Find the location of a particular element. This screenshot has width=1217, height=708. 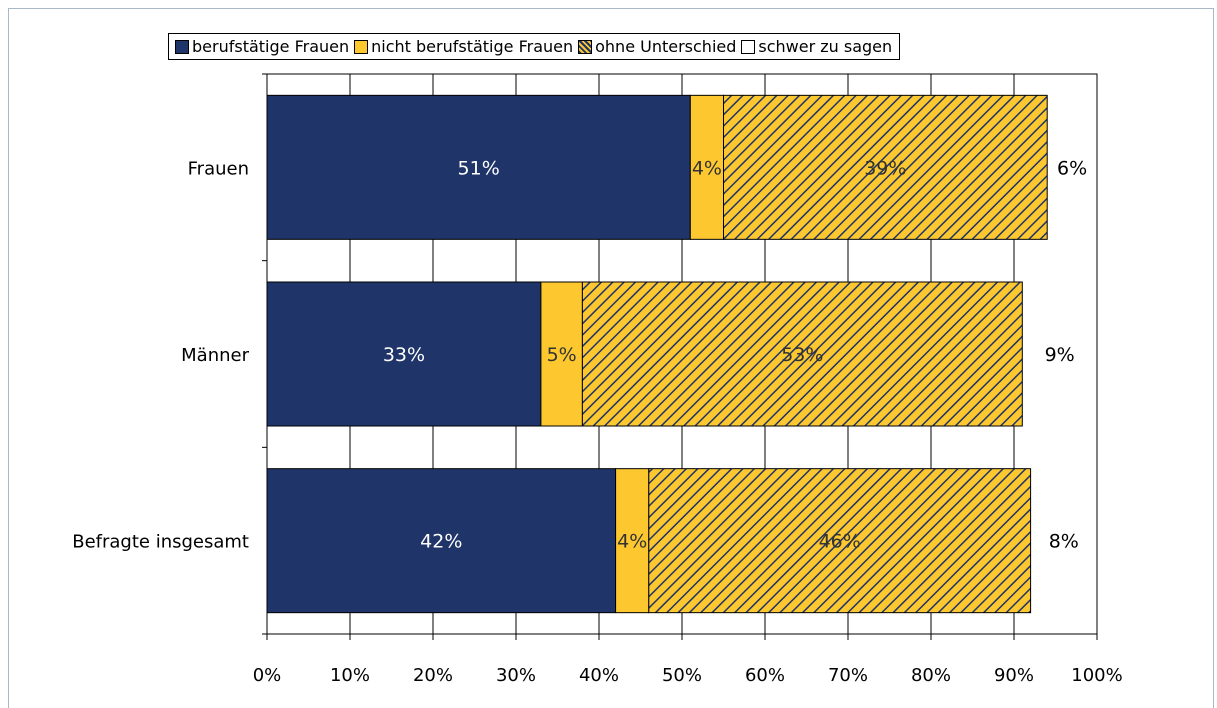

legend-label: ohne Unterschied is located at coordinates (666, 46).